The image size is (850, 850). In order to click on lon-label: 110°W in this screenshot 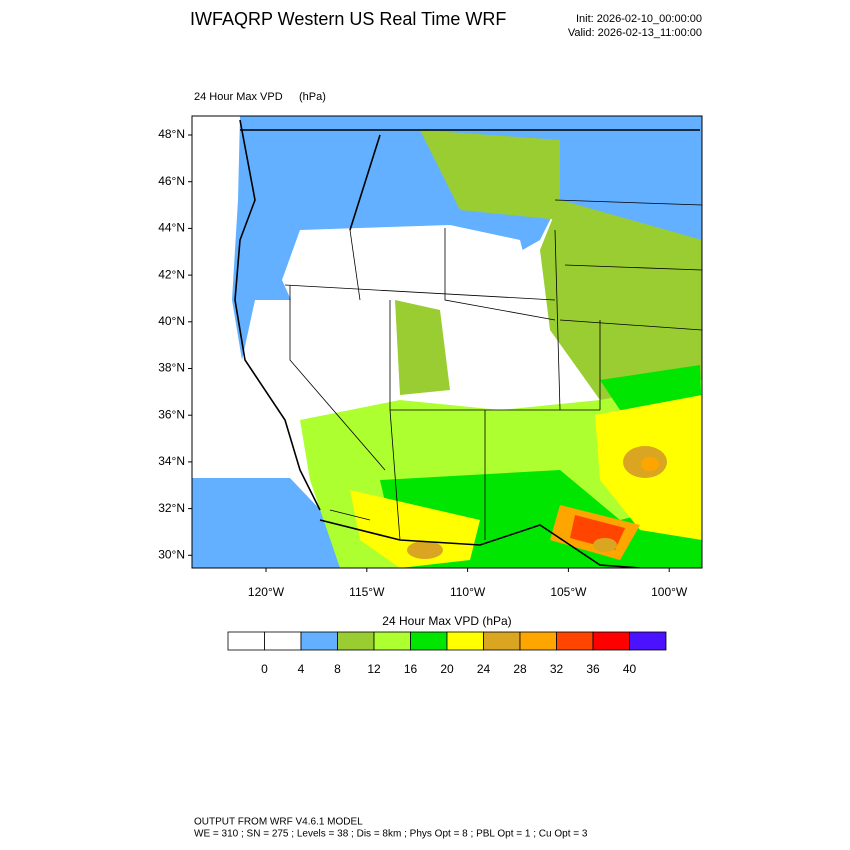, I will do `click(468, 592)`.